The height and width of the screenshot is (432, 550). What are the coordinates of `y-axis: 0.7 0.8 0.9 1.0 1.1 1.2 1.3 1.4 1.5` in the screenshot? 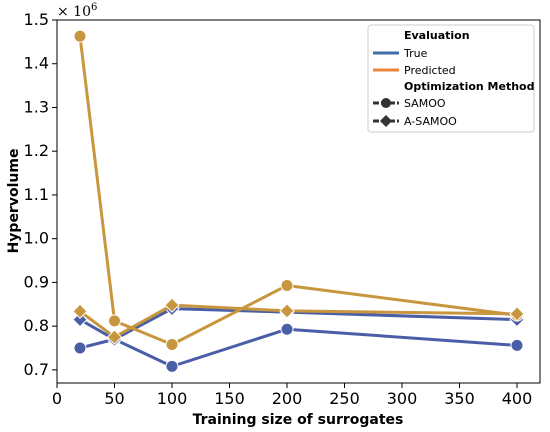 It's located at (40, 194).